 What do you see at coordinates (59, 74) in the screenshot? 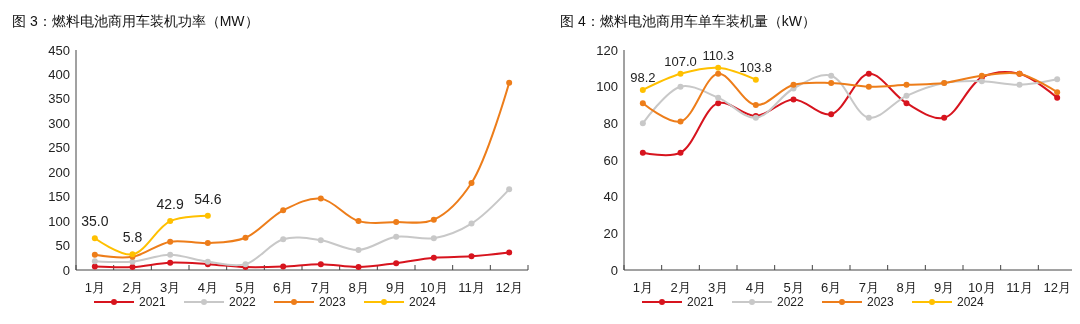
I see `y-tick-label: 400` at bounding box center [59, 74].